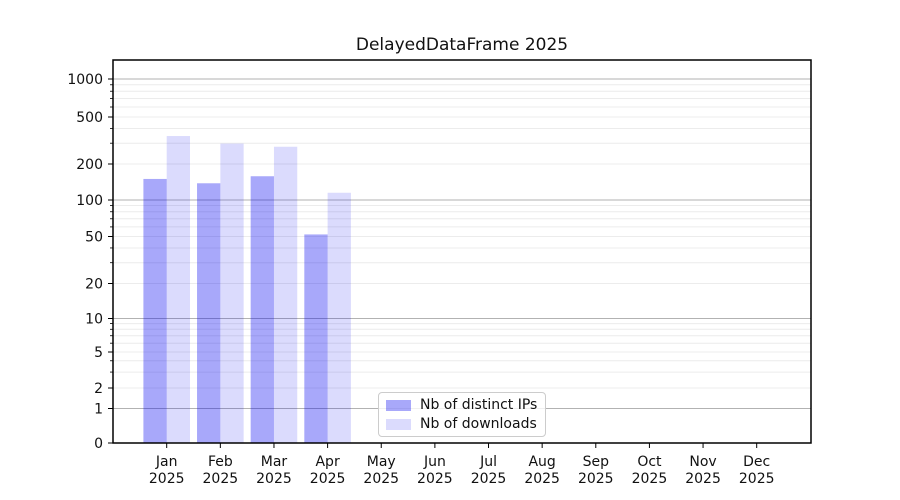 The width and height of the screenshot is (900, 500). What do you see at coordinates (327, 462) in the screenshot?
I see `x-tick-label-month-apr: Apr` at bounding box center [327, 462].